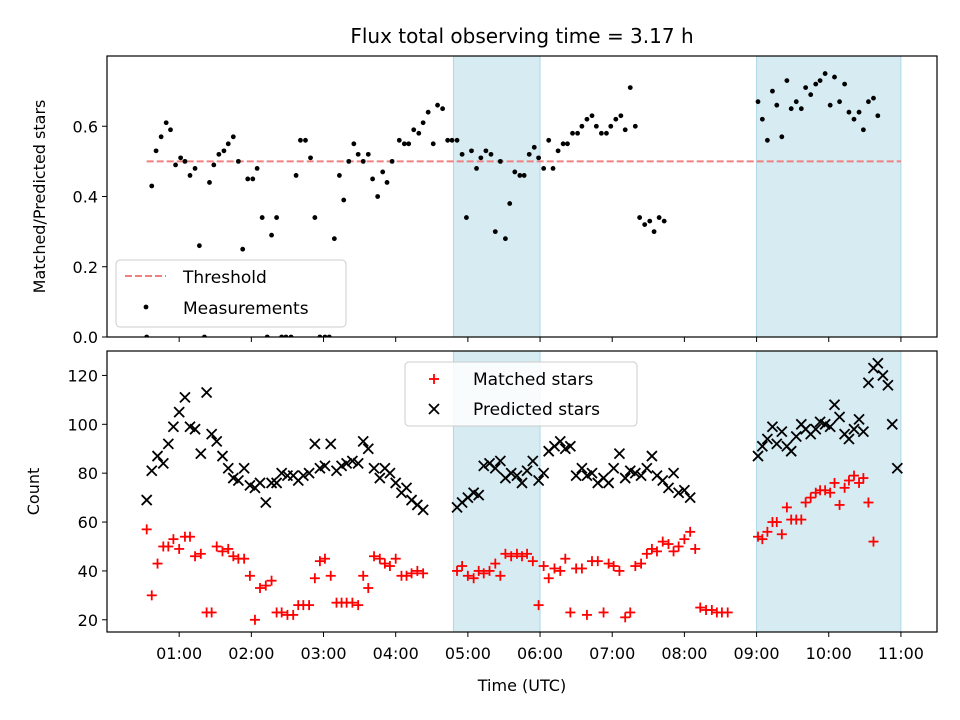 The image size is (960, 720). What do you see at coordinates (533, 380) in the screenshot?
I see `legend-matched-label: Matched stars` at bounding box center [533, 380].